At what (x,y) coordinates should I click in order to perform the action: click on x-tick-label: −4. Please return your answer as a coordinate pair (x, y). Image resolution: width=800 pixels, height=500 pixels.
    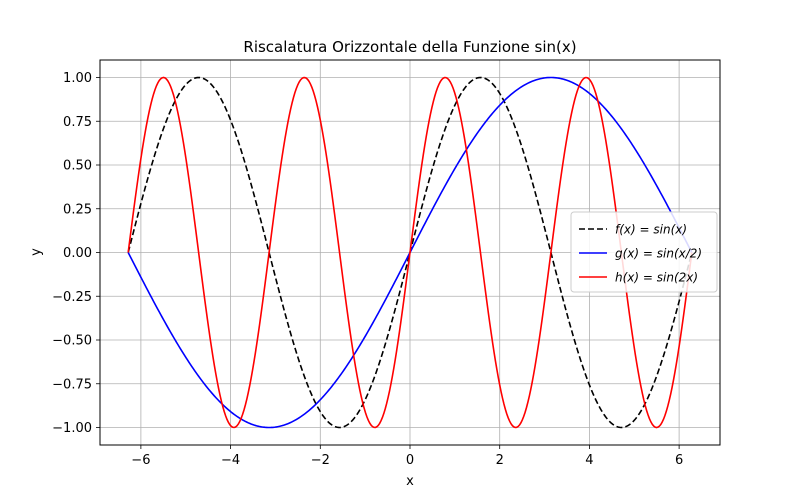
    Looking at the image, I should click on (230, 460).